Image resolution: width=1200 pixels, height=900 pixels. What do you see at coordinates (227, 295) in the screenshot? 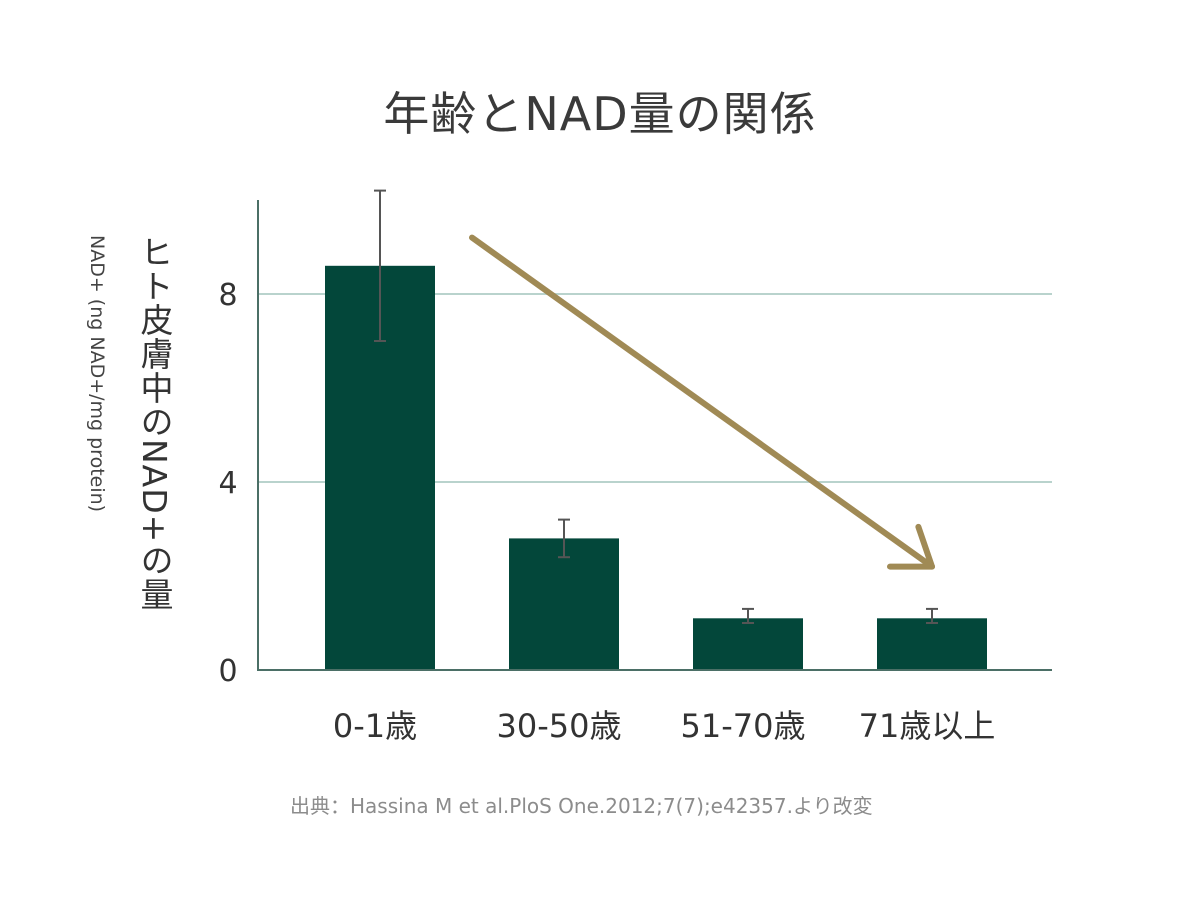
I see `y-tick-label-8: 8` at bounding box center [227, 295].